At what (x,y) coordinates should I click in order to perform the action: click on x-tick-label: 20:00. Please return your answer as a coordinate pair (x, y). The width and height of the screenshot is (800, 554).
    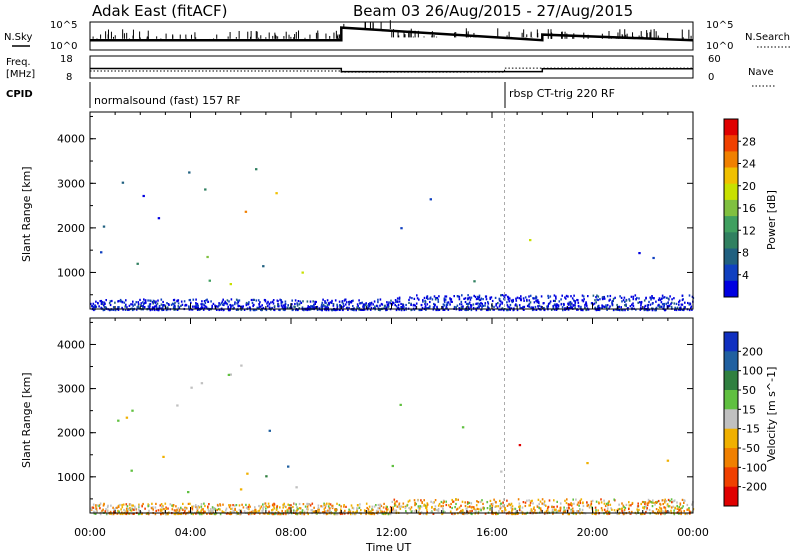
    Looking at the image, I should click on (593, 532).